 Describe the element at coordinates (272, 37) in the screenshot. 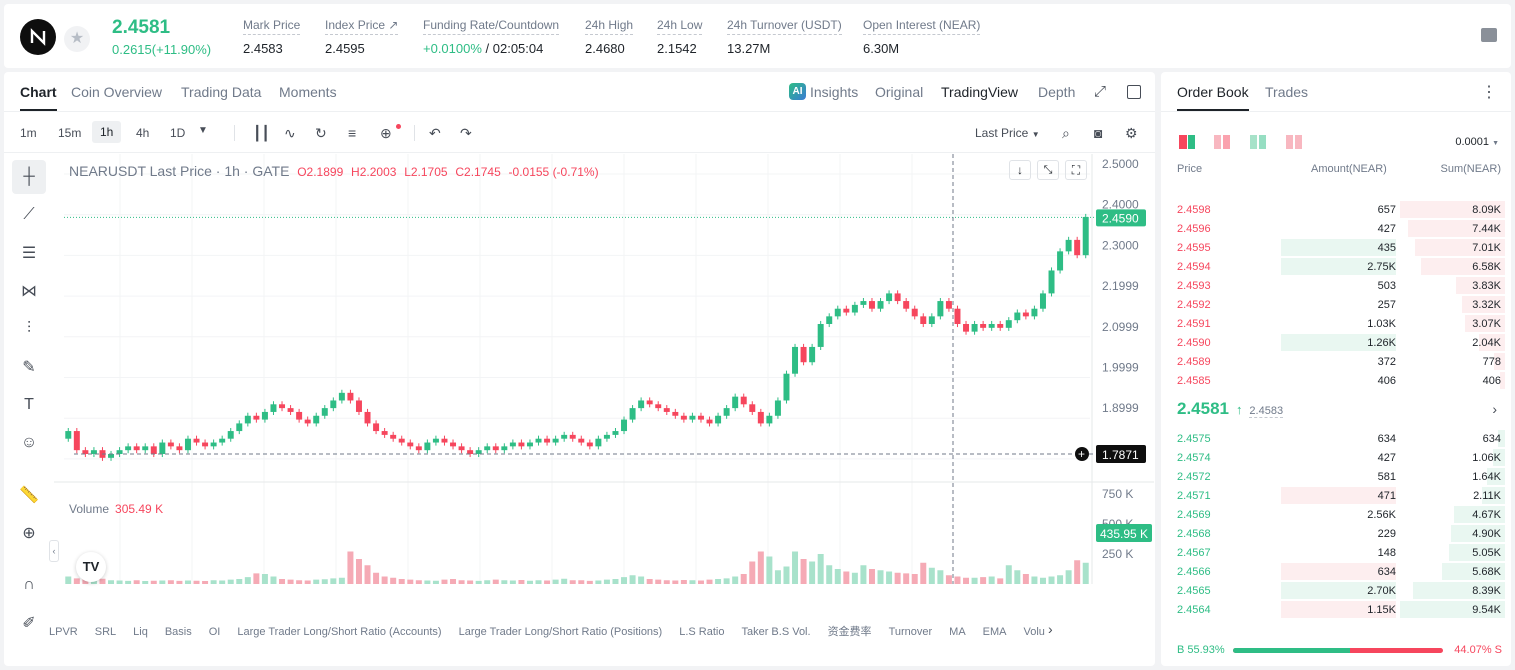

I see `stat-mark-price: Mark Price 2.4583` at that location.